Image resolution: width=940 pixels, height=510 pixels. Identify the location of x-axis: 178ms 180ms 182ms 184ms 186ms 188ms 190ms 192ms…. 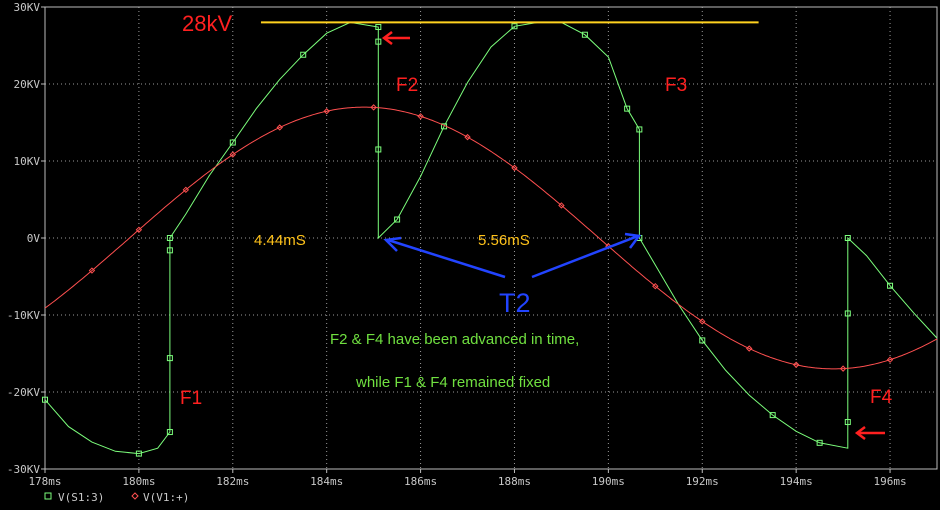
(467, 478).